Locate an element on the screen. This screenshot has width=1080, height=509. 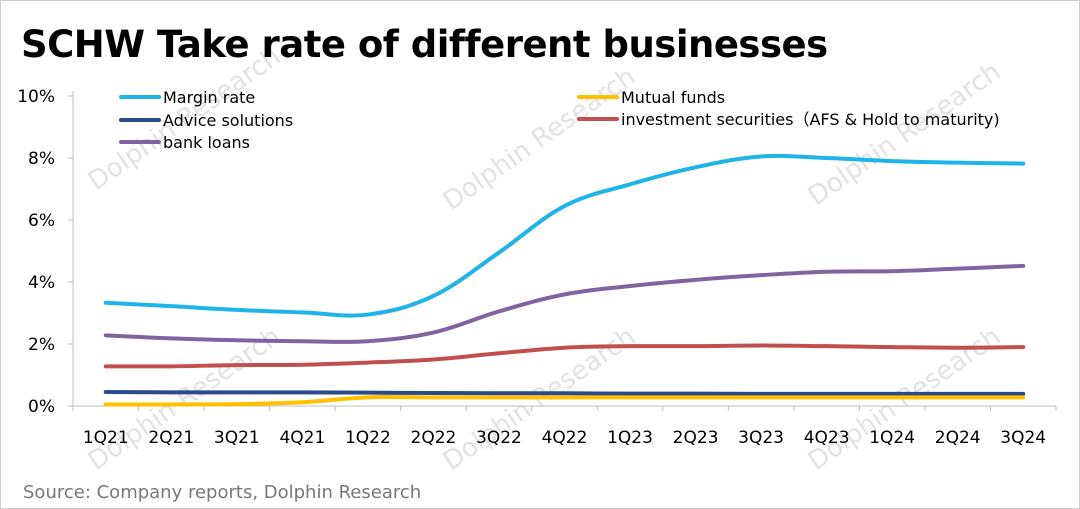
x-tick-label: 3Q24 is located at coordinates (1023, 438).